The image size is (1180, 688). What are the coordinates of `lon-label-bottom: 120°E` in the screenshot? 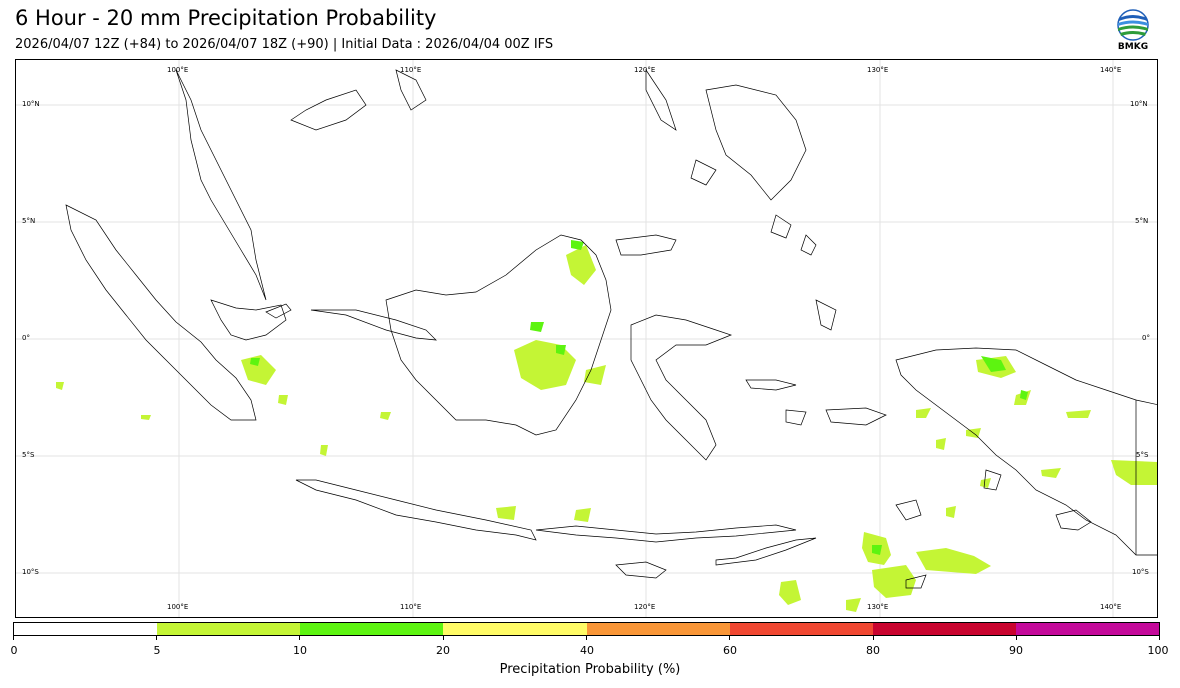 It's located at (645, 607).